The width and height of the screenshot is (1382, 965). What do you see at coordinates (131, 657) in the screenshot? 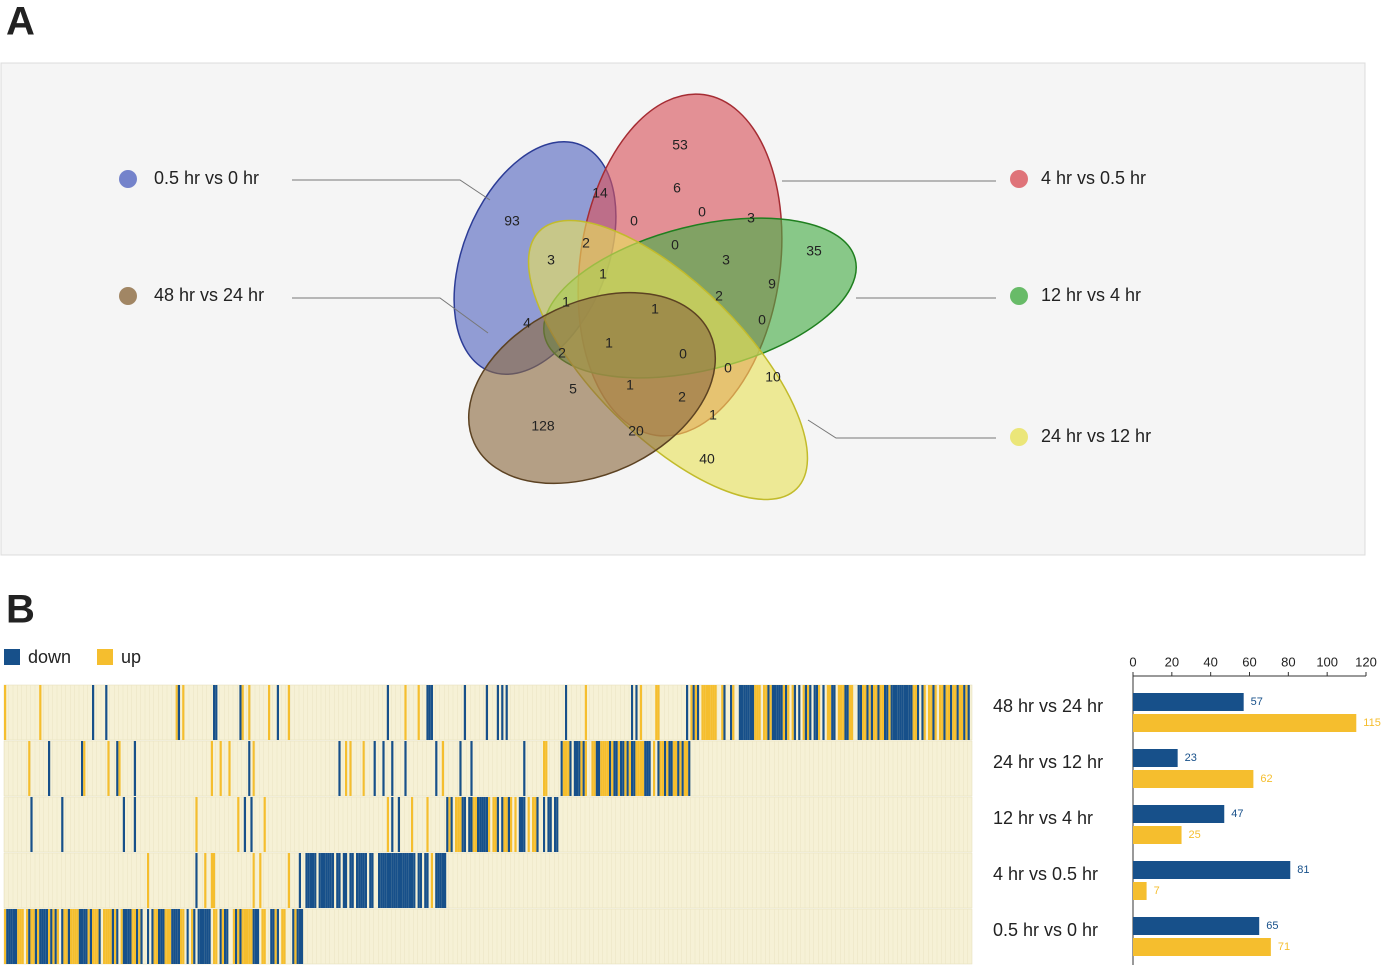
I see `legend-label: up` at bounding box center [131, 657].